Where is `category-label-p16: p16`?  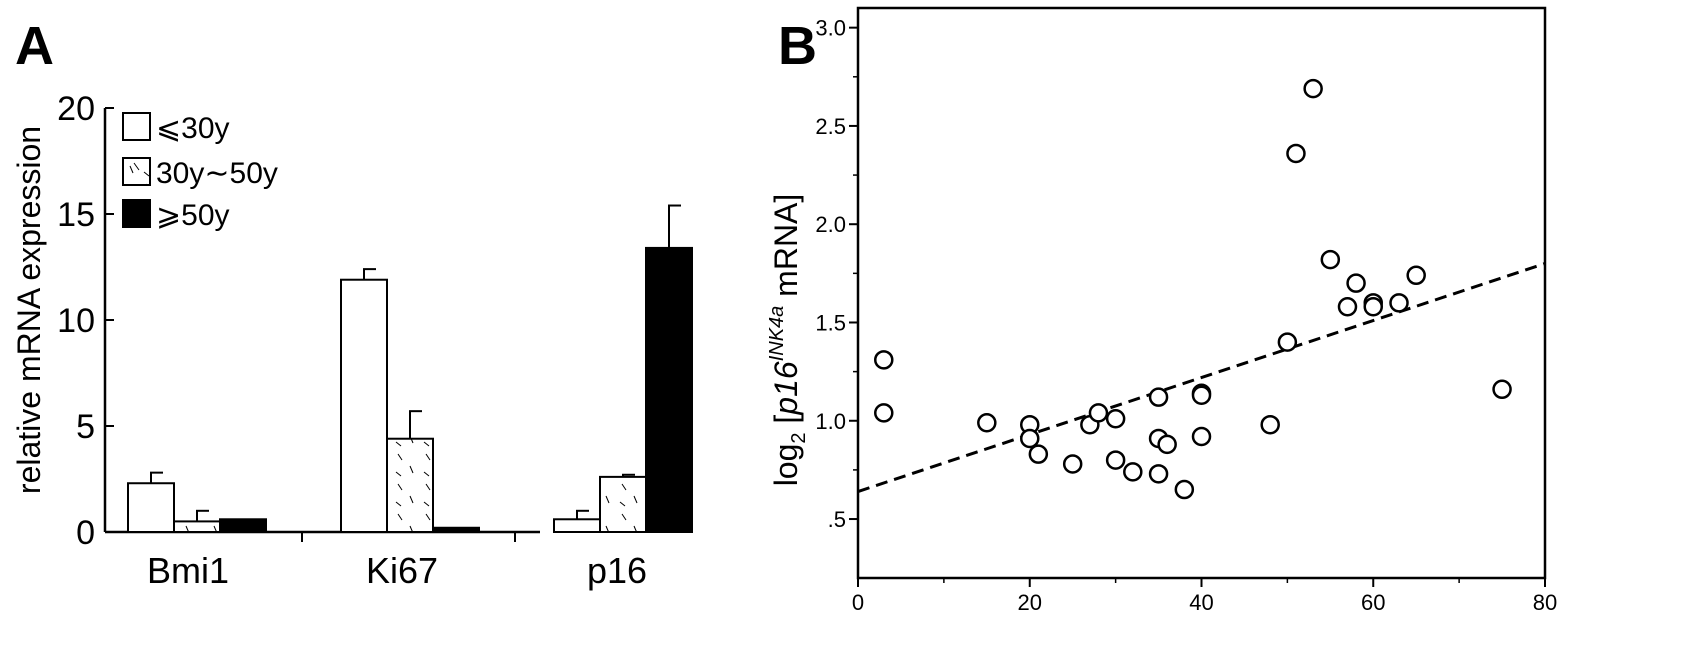
category-label-p16: p16 is located at coordinates (617, 570).